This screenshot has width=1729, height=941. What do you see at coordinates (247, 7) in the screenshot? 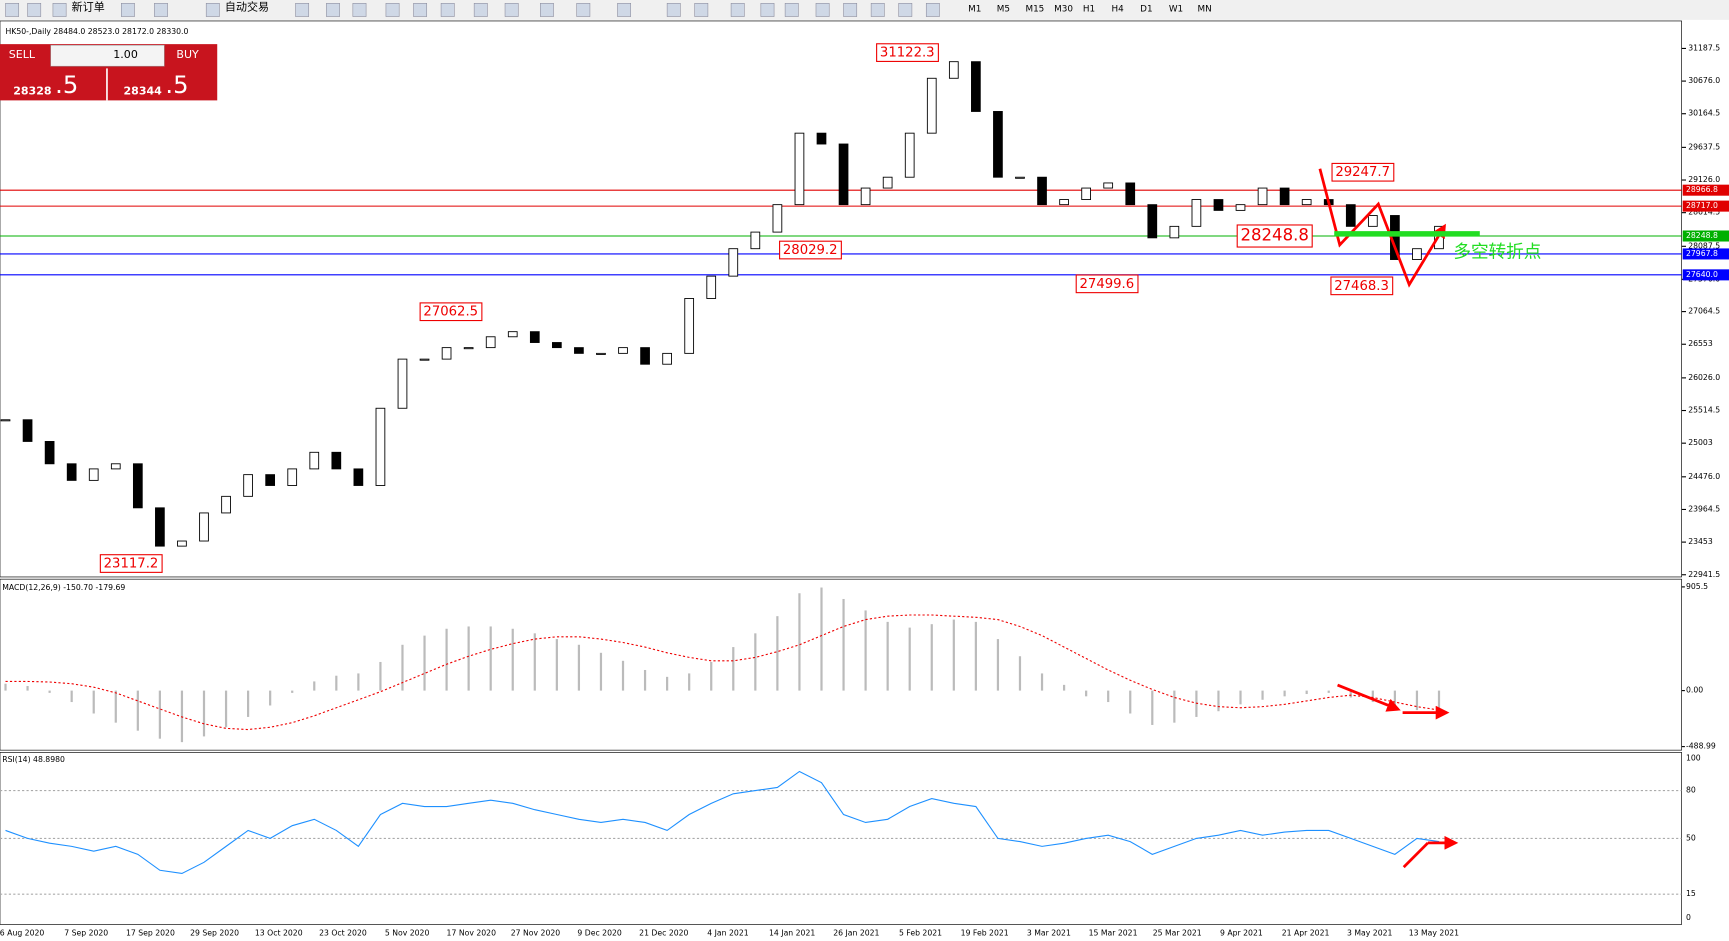
I see `auto-trading-button: 自动交易` at bounding box center [247, 7].